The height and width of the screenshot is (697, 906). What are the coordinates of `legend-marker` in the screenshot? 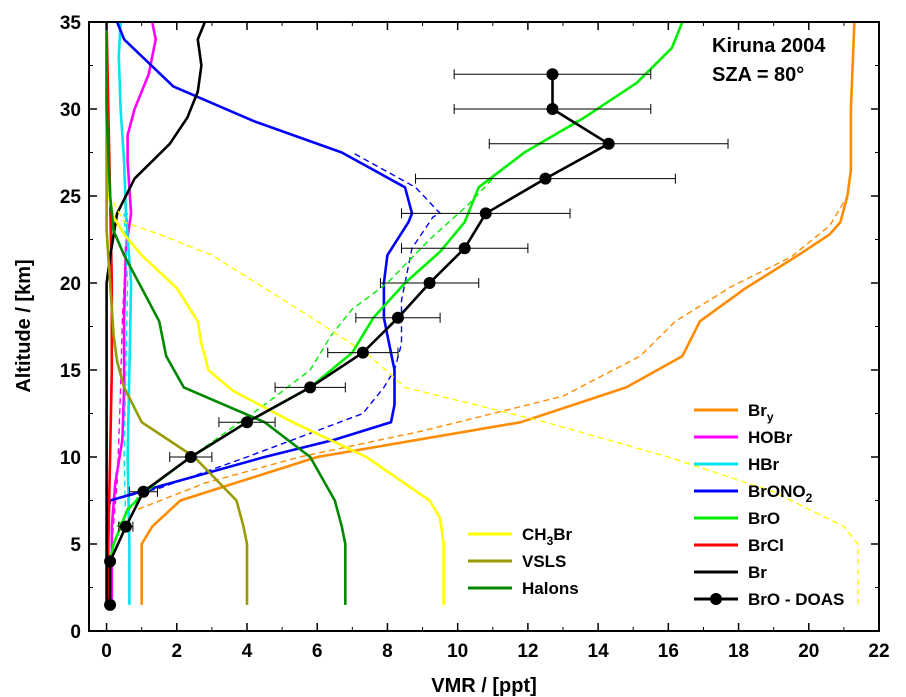 It's located at (716, 599).